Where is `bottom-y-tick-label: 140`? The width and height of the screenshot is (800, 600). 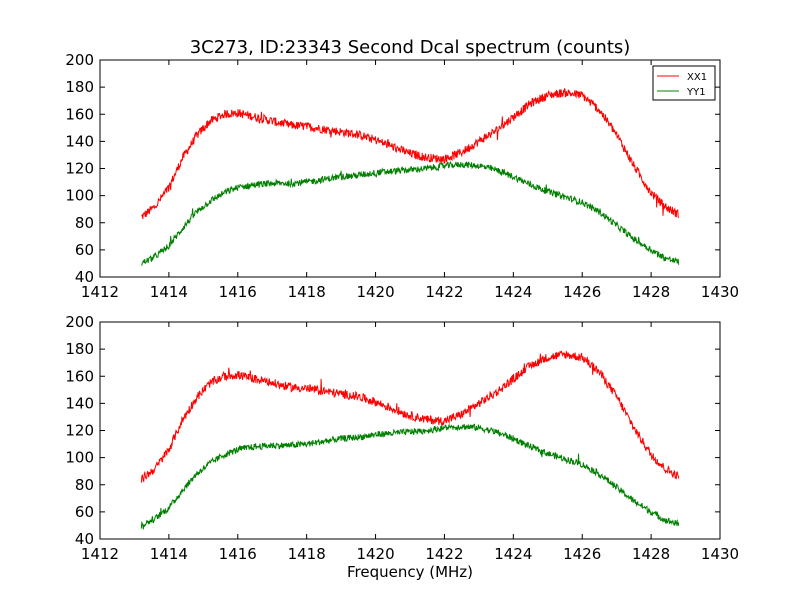 bottom-y-tick-label: 140 is located at coordinates (79, 403).